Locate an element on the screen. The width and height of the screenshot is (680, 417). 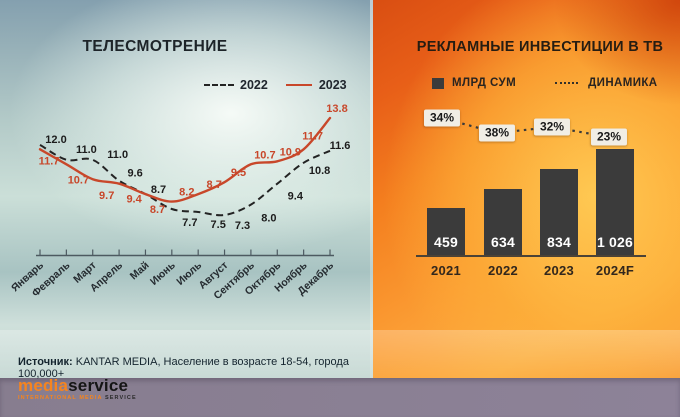
legend-label-dynamics: ДИНАМИКА is located at coordinates (623, 83).